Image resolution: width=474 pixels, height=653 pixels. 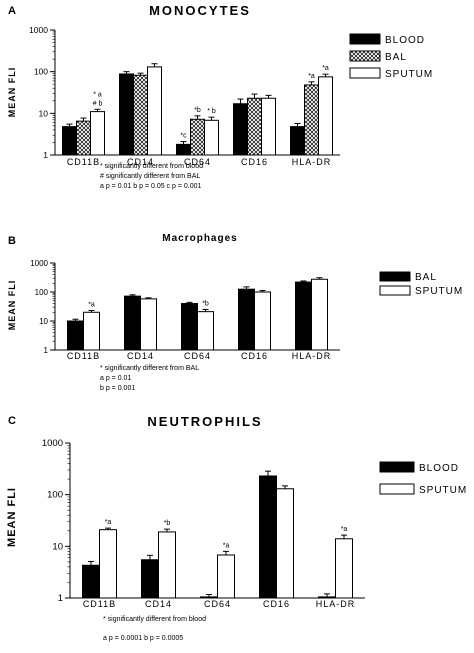 What do you see at coordinates (150, 176) in the screenshot?
I see `footnote: # significantly different from BAL` at bounding box center [150, 176].